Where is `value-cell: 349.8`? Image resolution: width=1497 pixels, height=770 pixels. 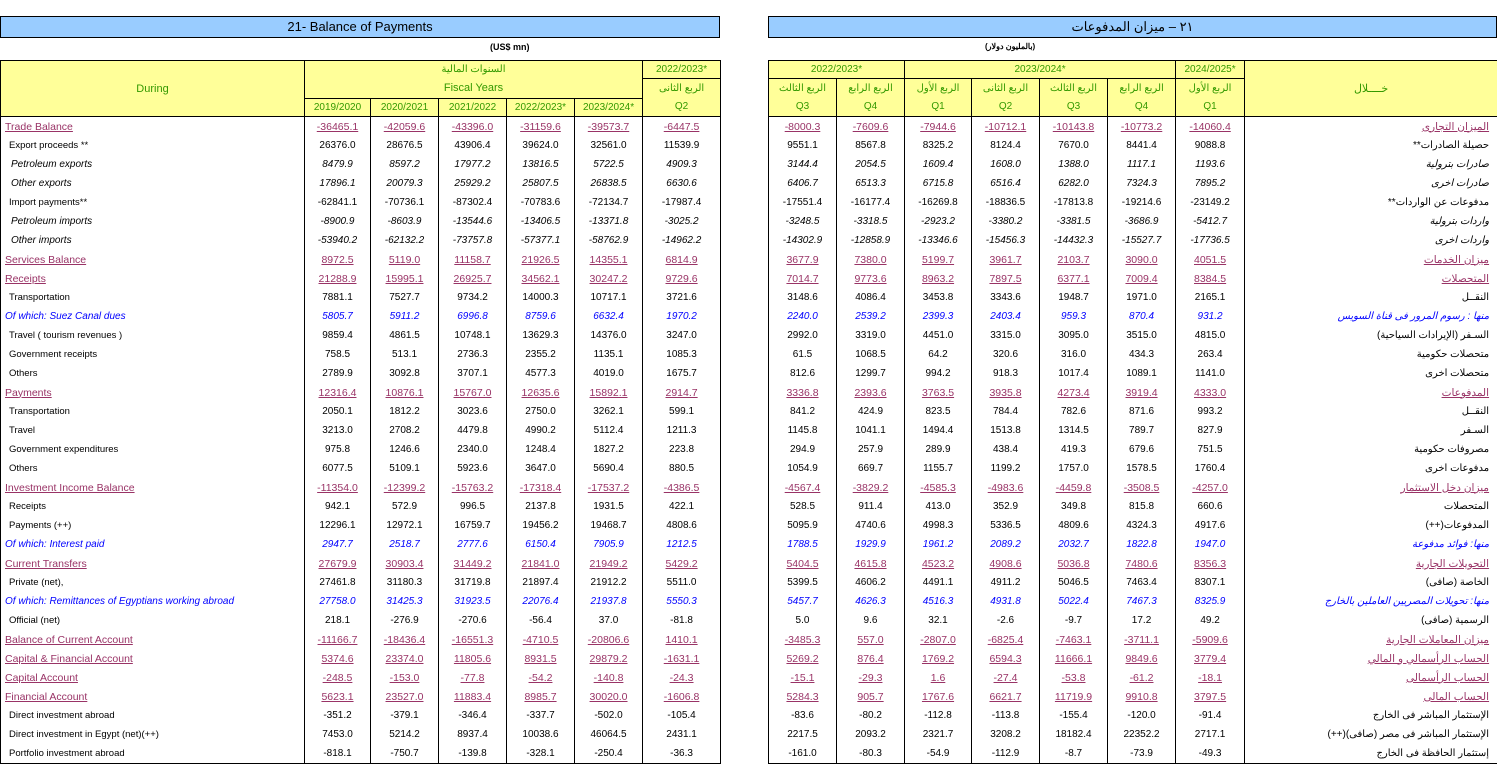
value-cell: 349.8 is located at coordinates (1074, 506).